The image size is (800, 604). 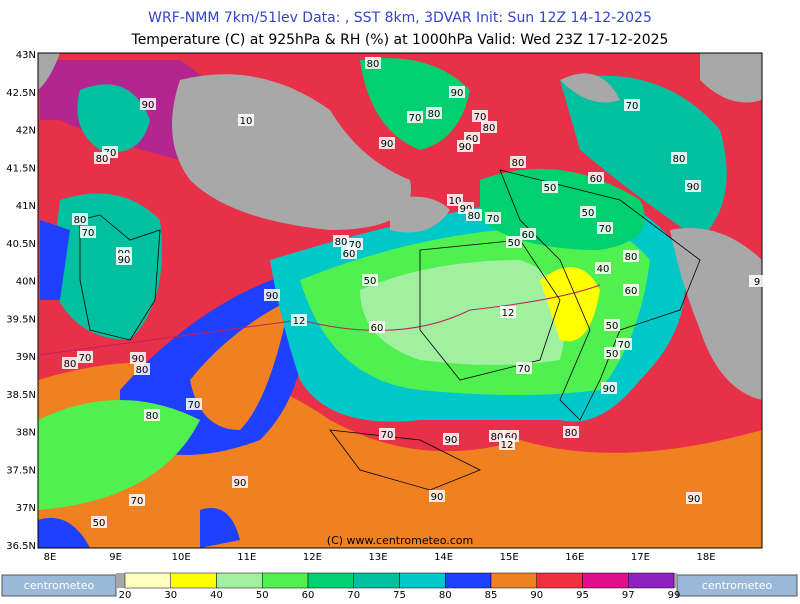 What do you see at coordinates (262, 595) in the screenshot?
I see `colorbar-tick-label: 50` at bounding box center [262, 595].